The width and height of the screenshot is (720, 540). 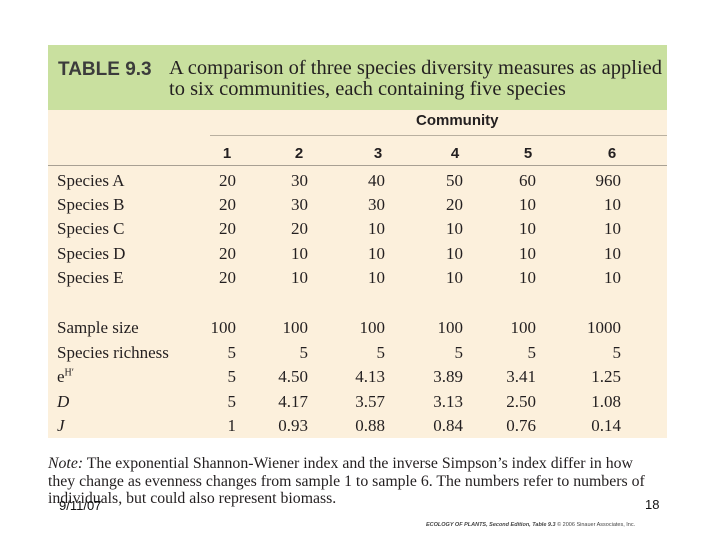 I want to click on table-row: Species B 20 30 30 20 10 10, so click(x=357, y=207).